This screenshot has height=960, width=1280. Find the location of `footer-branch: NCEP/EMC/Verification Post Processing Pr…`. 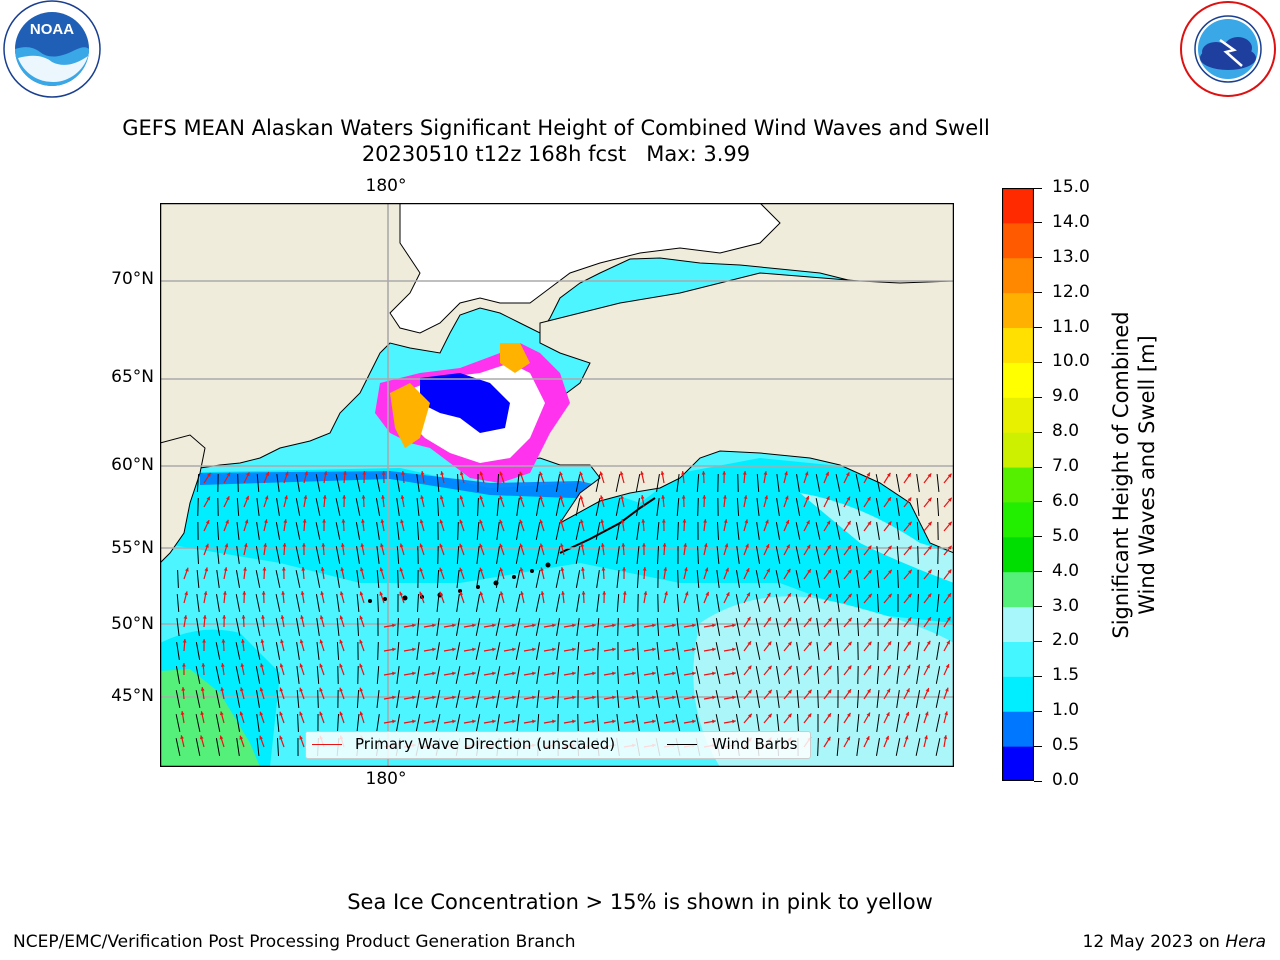

footer-branch: NCEP/EMC/Verification Post Processing Pr… is located at coordinates (294, 942).